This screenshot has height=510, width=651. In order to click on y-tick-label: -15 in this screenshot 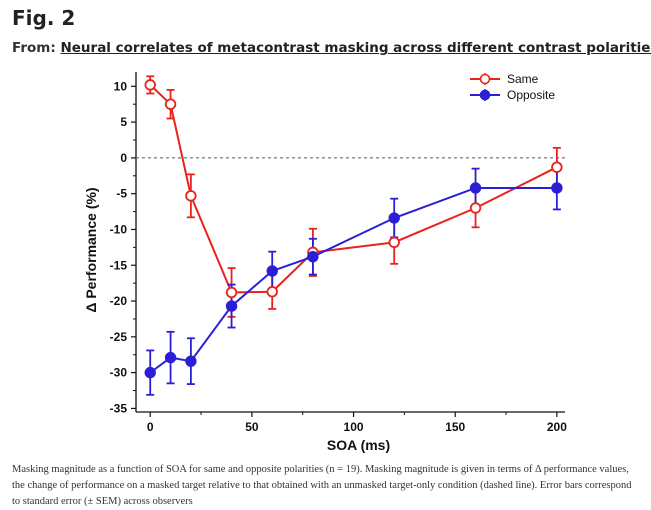, I will do `click(119, 265)`.